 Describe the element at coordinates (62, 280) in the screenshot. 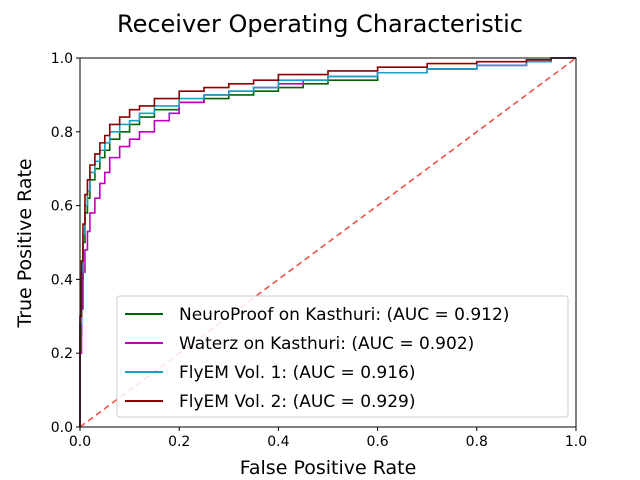

I see `y-tick-label: 0.4` at that location.